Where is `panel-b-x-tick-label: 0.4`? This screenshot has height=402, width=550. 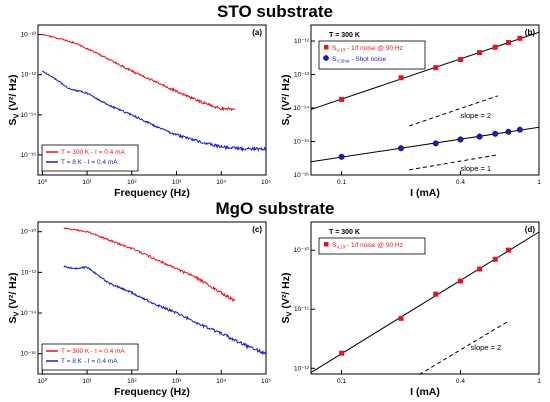
panel-b-x-tick-label: 0.4 is located at coordinates (460, 182).